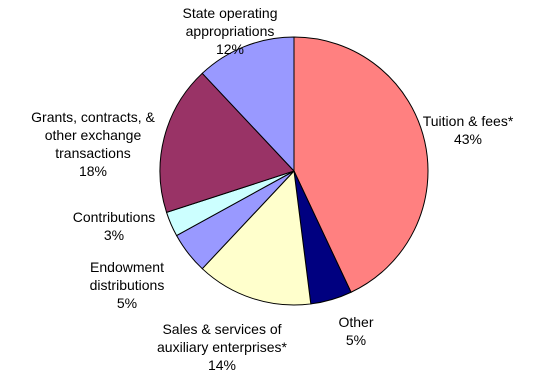  What do you see at coordinates (114, 217) in the screenshot?
I see `slice-label-line: Contributions` at bounding box center [114, 217].